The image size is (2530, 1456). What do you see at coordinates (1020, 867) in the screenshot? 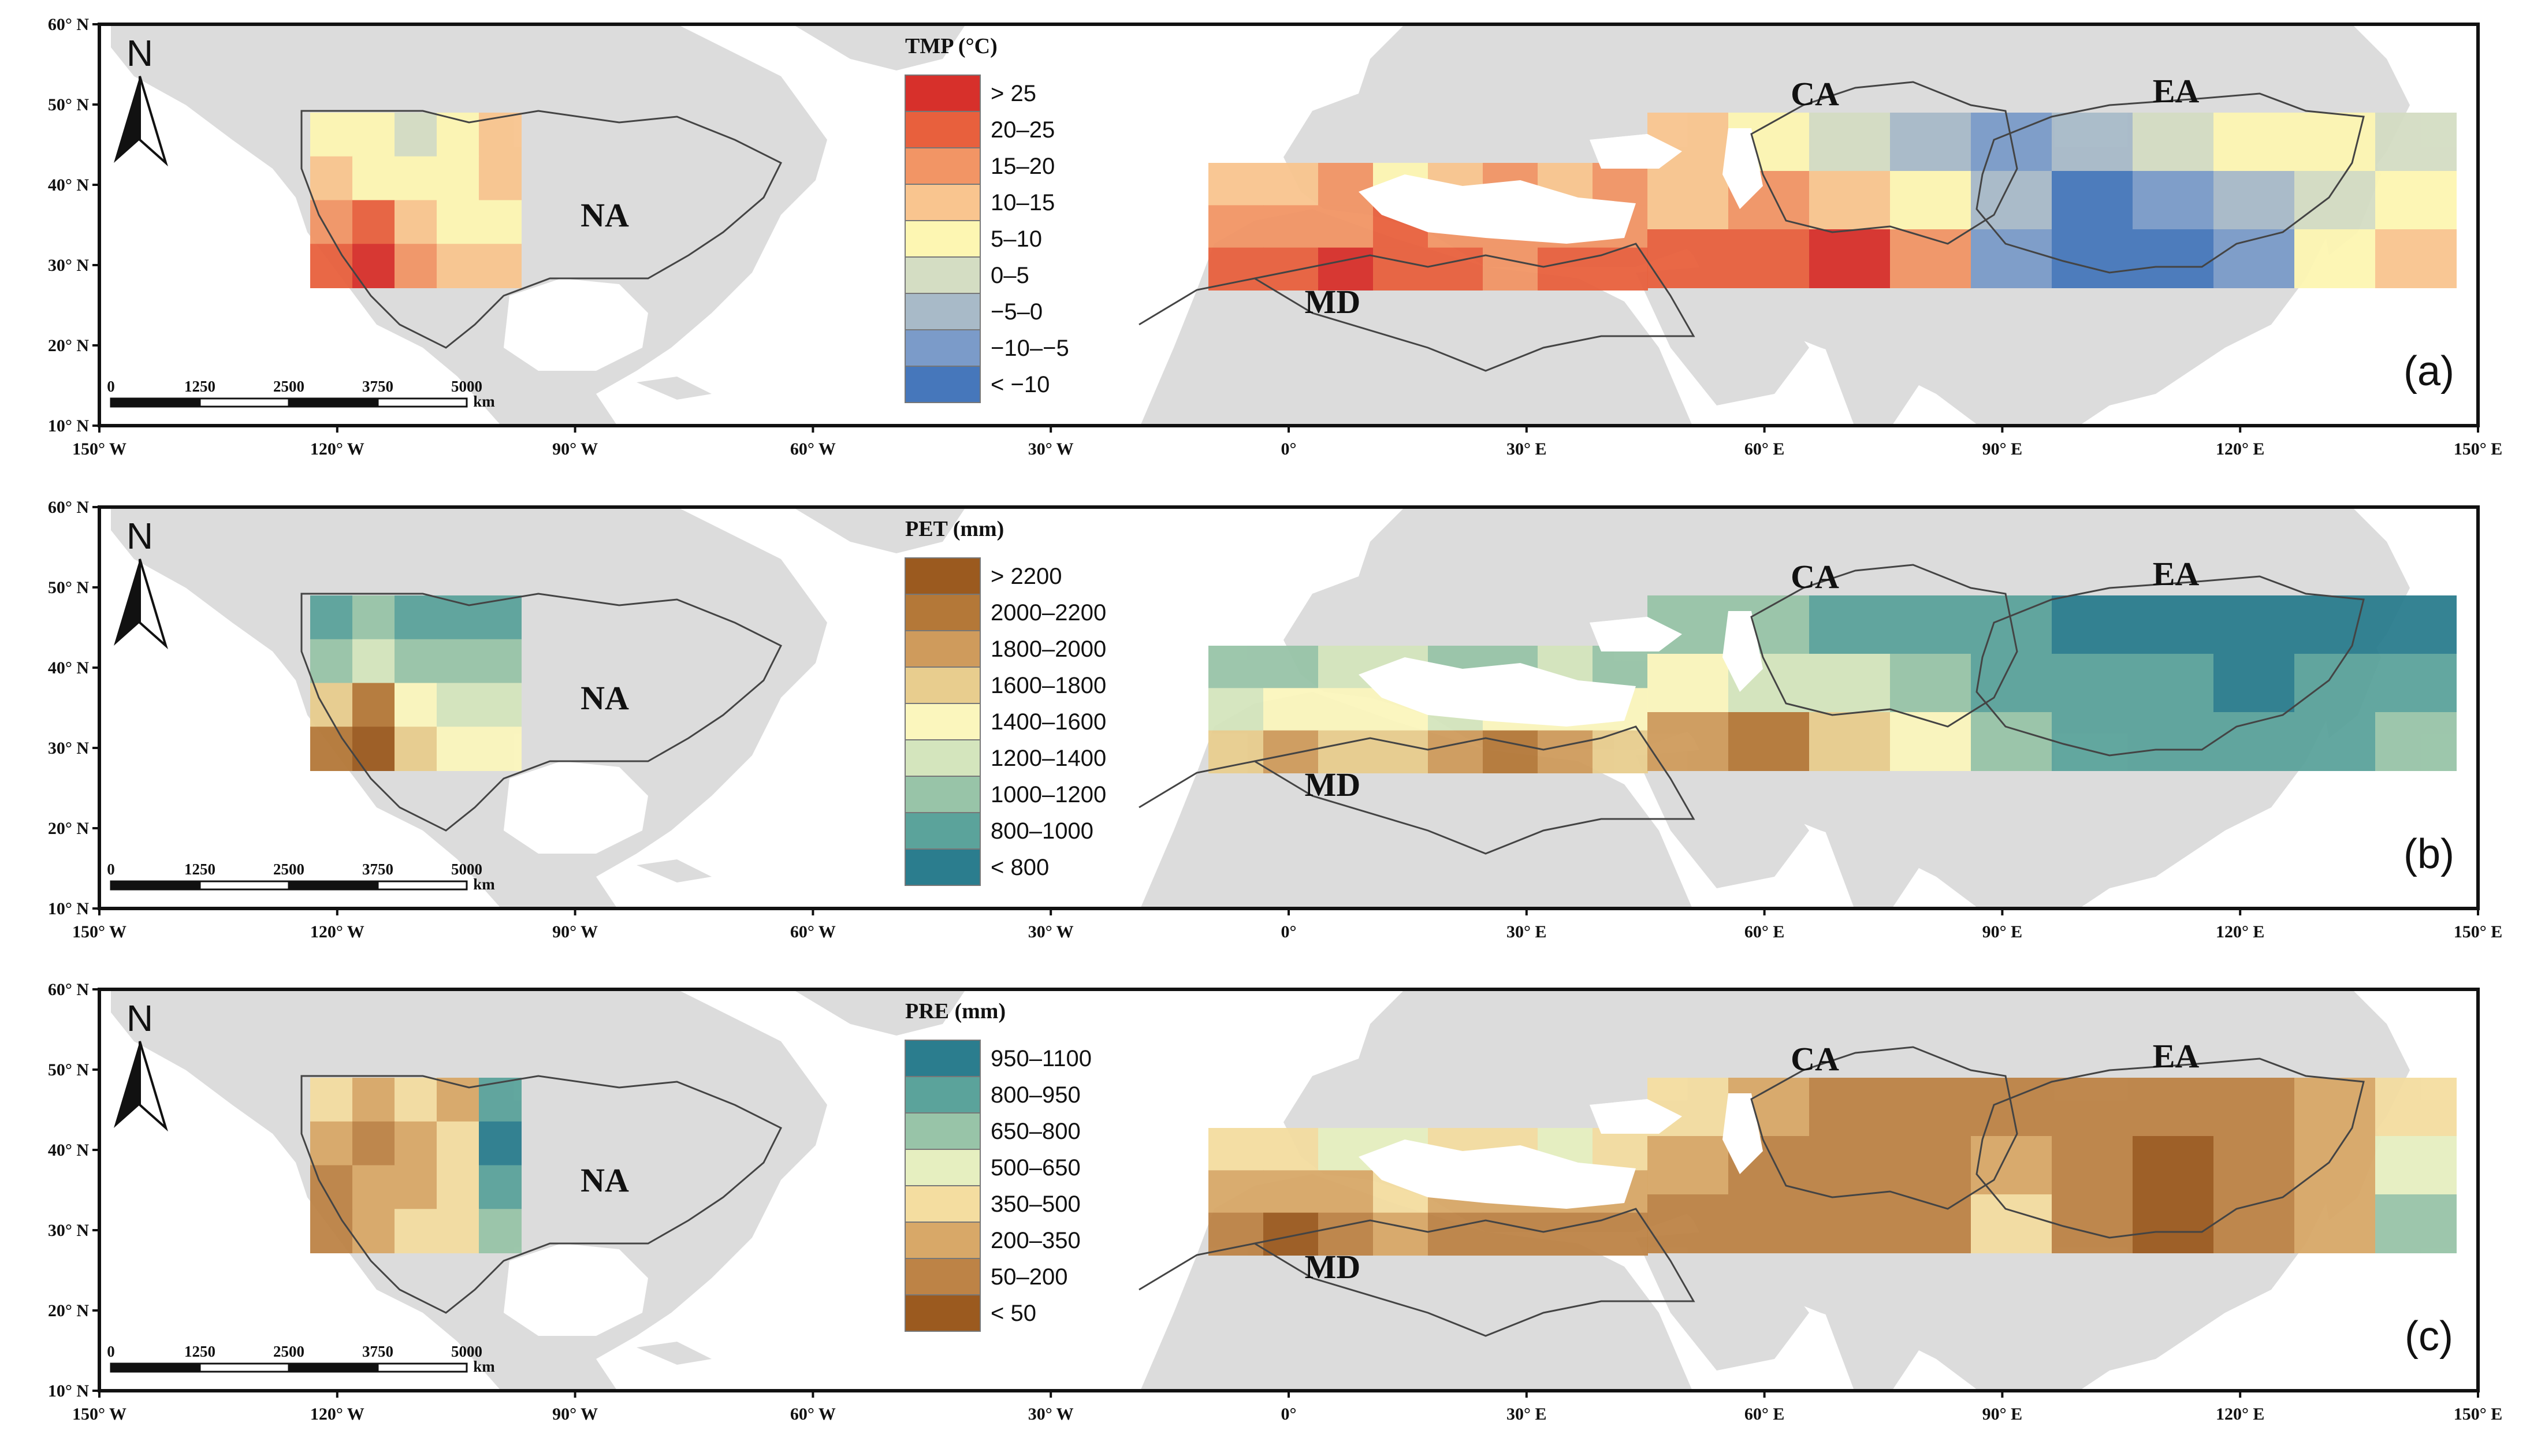
I see `legend-label: < 800` at bounding box center [1020, 867].